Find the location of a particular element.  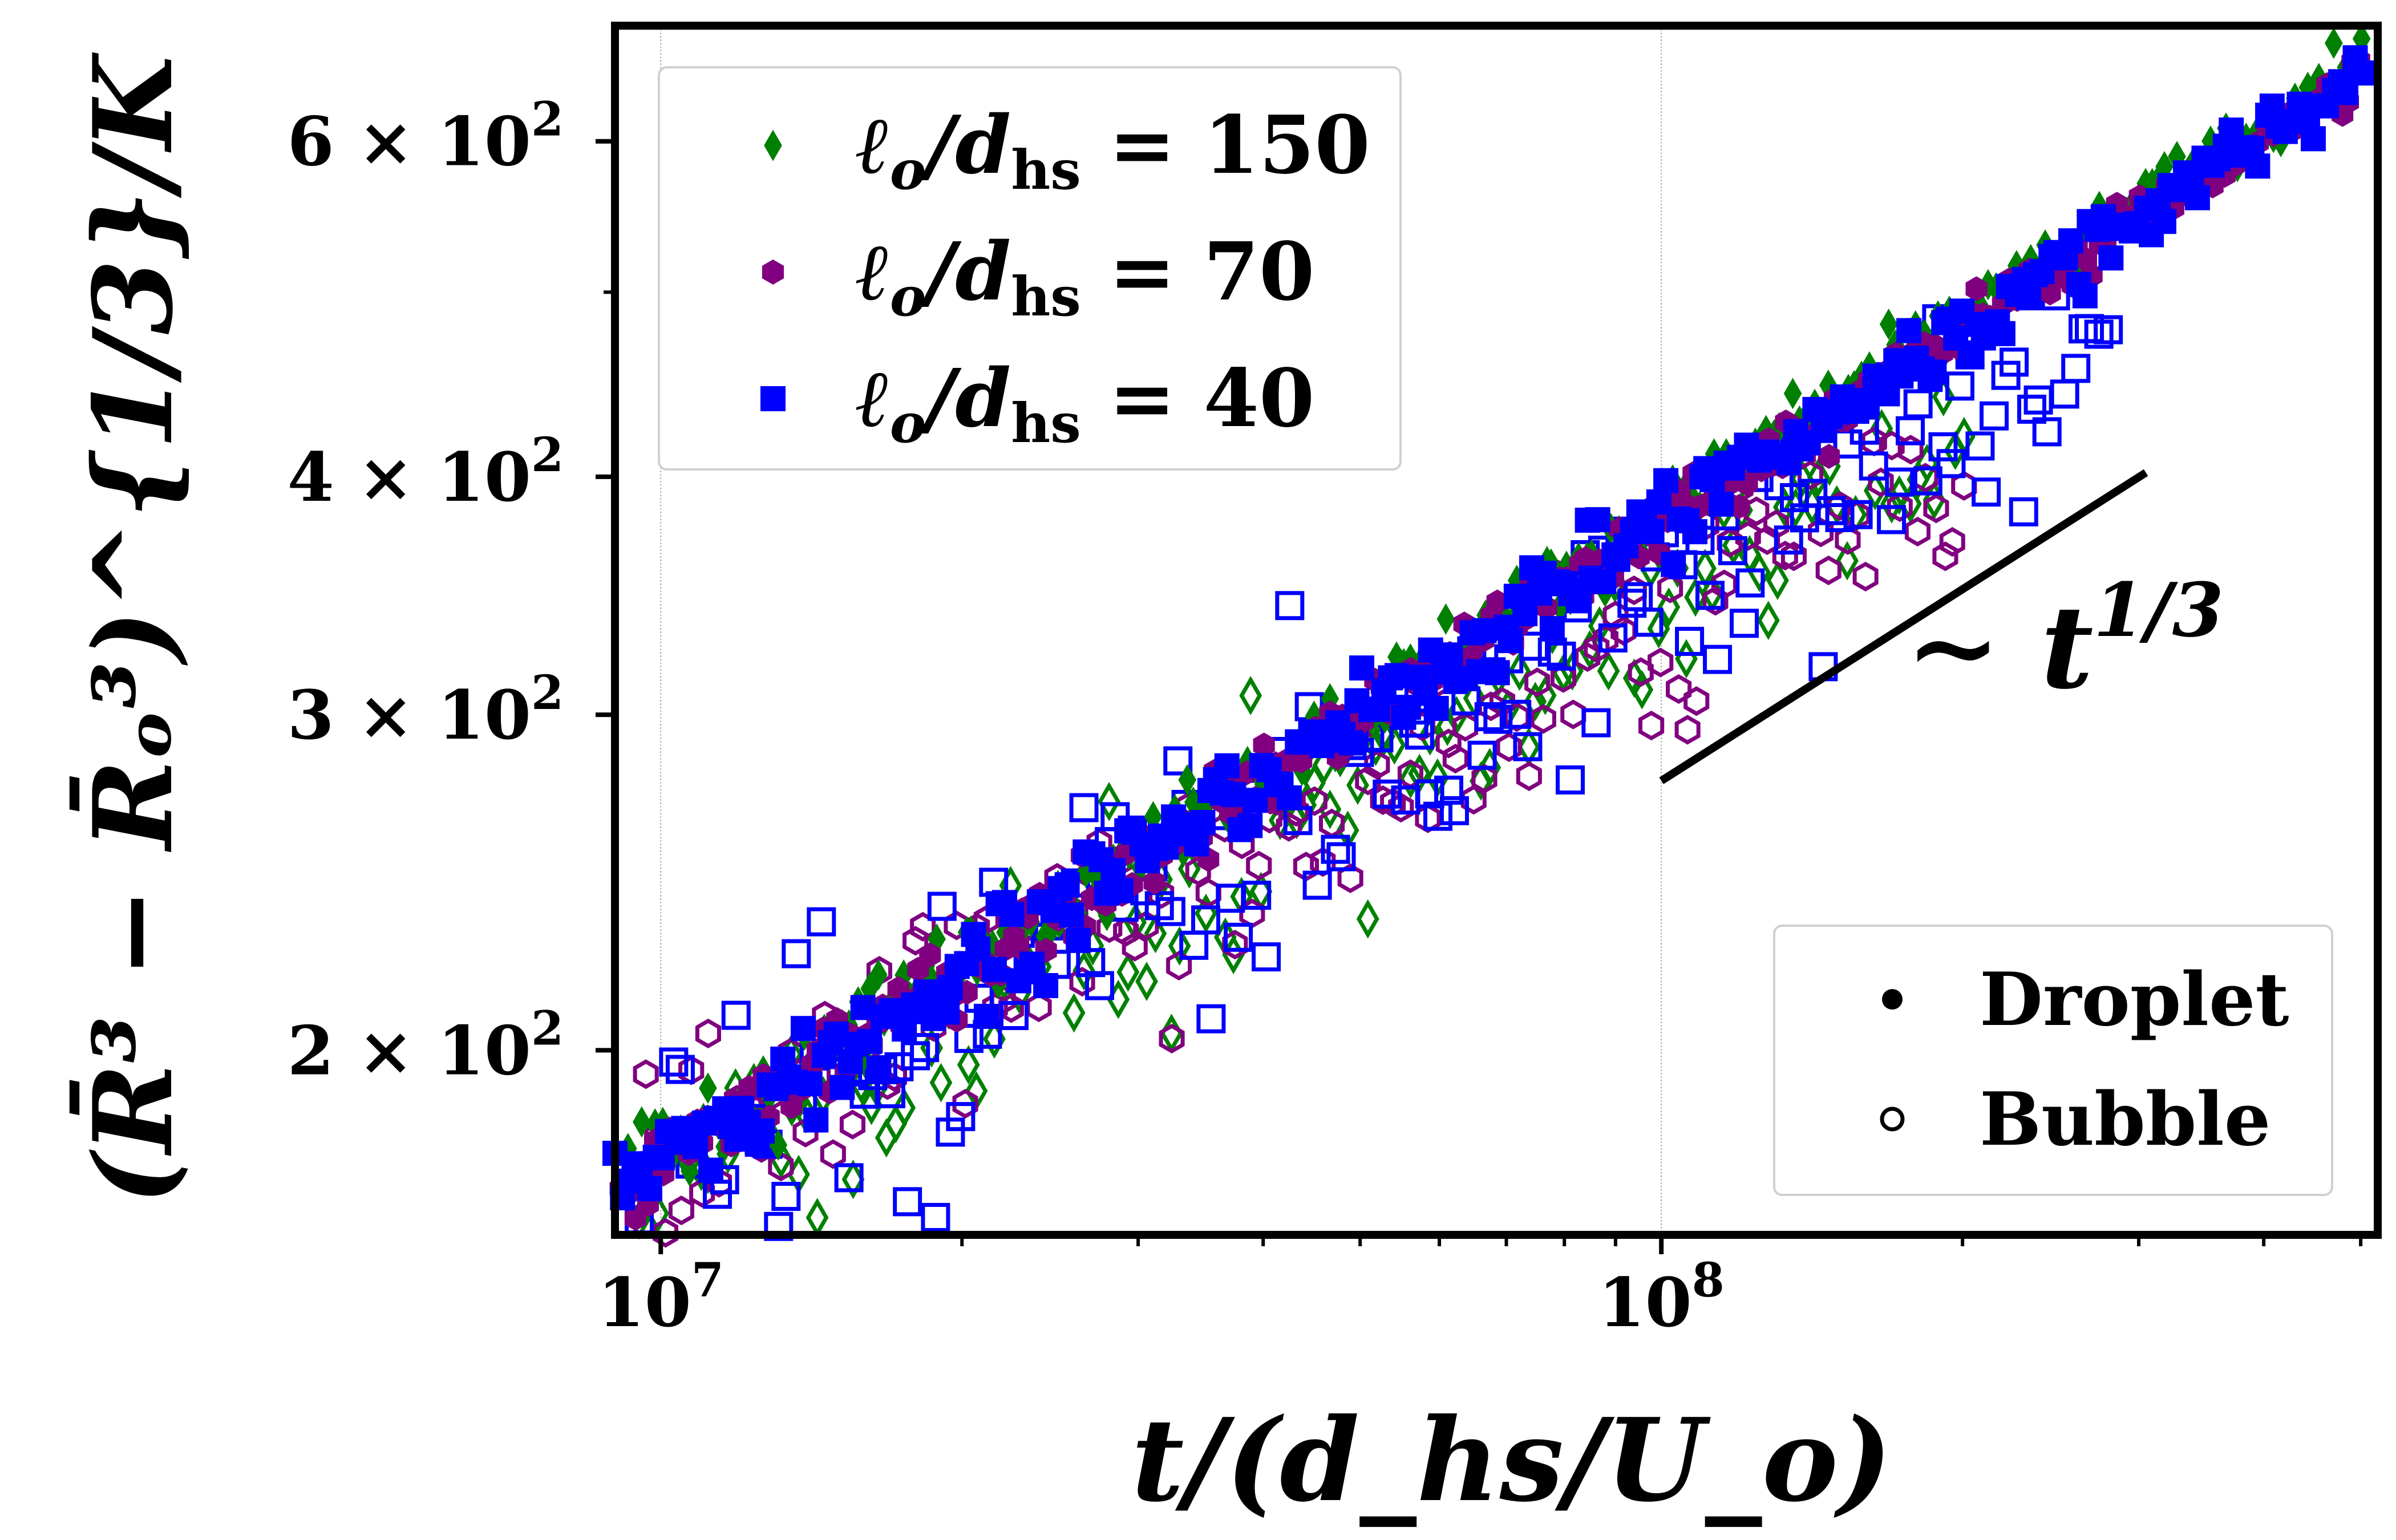

legend-type: Droplet Bubble is located at coordinates (2053, 1060).